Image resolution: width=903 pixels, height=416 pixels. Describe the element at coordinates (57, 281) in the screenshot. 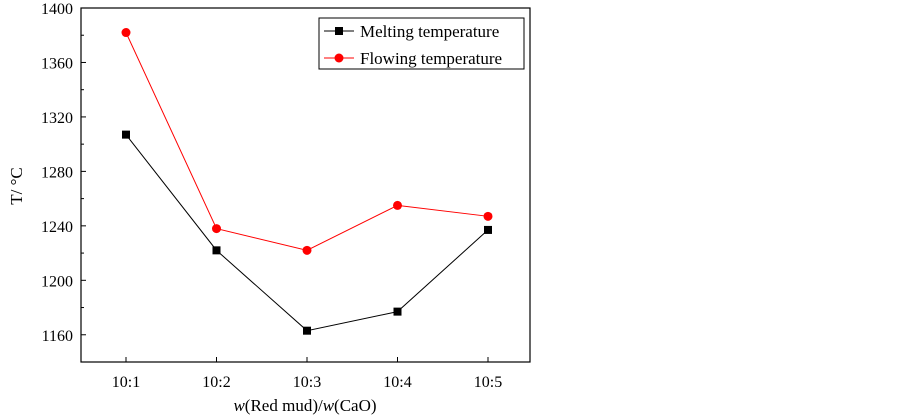

I see `y-tick-label: 1200` at that location.